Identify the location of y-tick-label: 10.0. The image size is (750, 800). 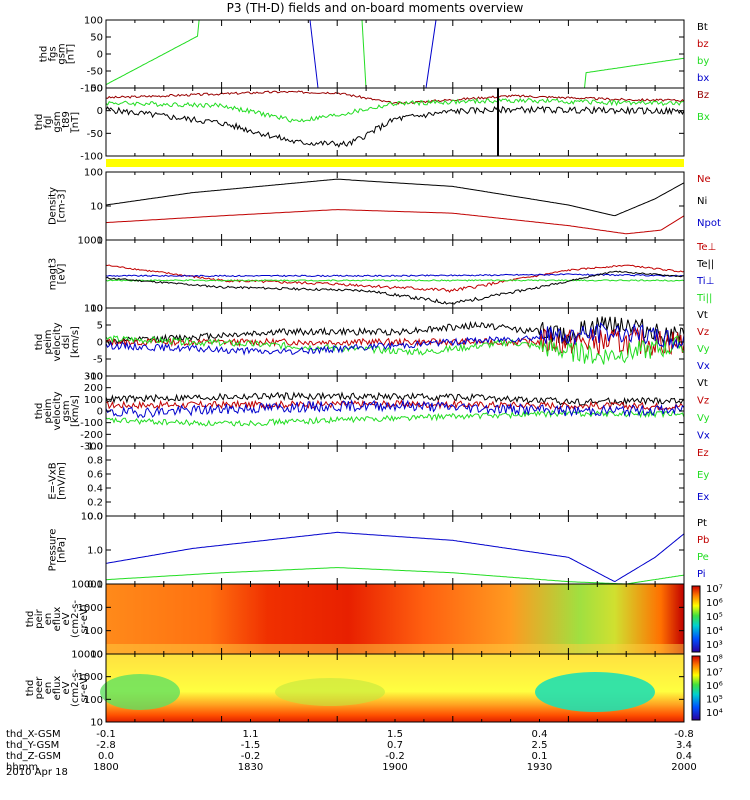
(92, 517).